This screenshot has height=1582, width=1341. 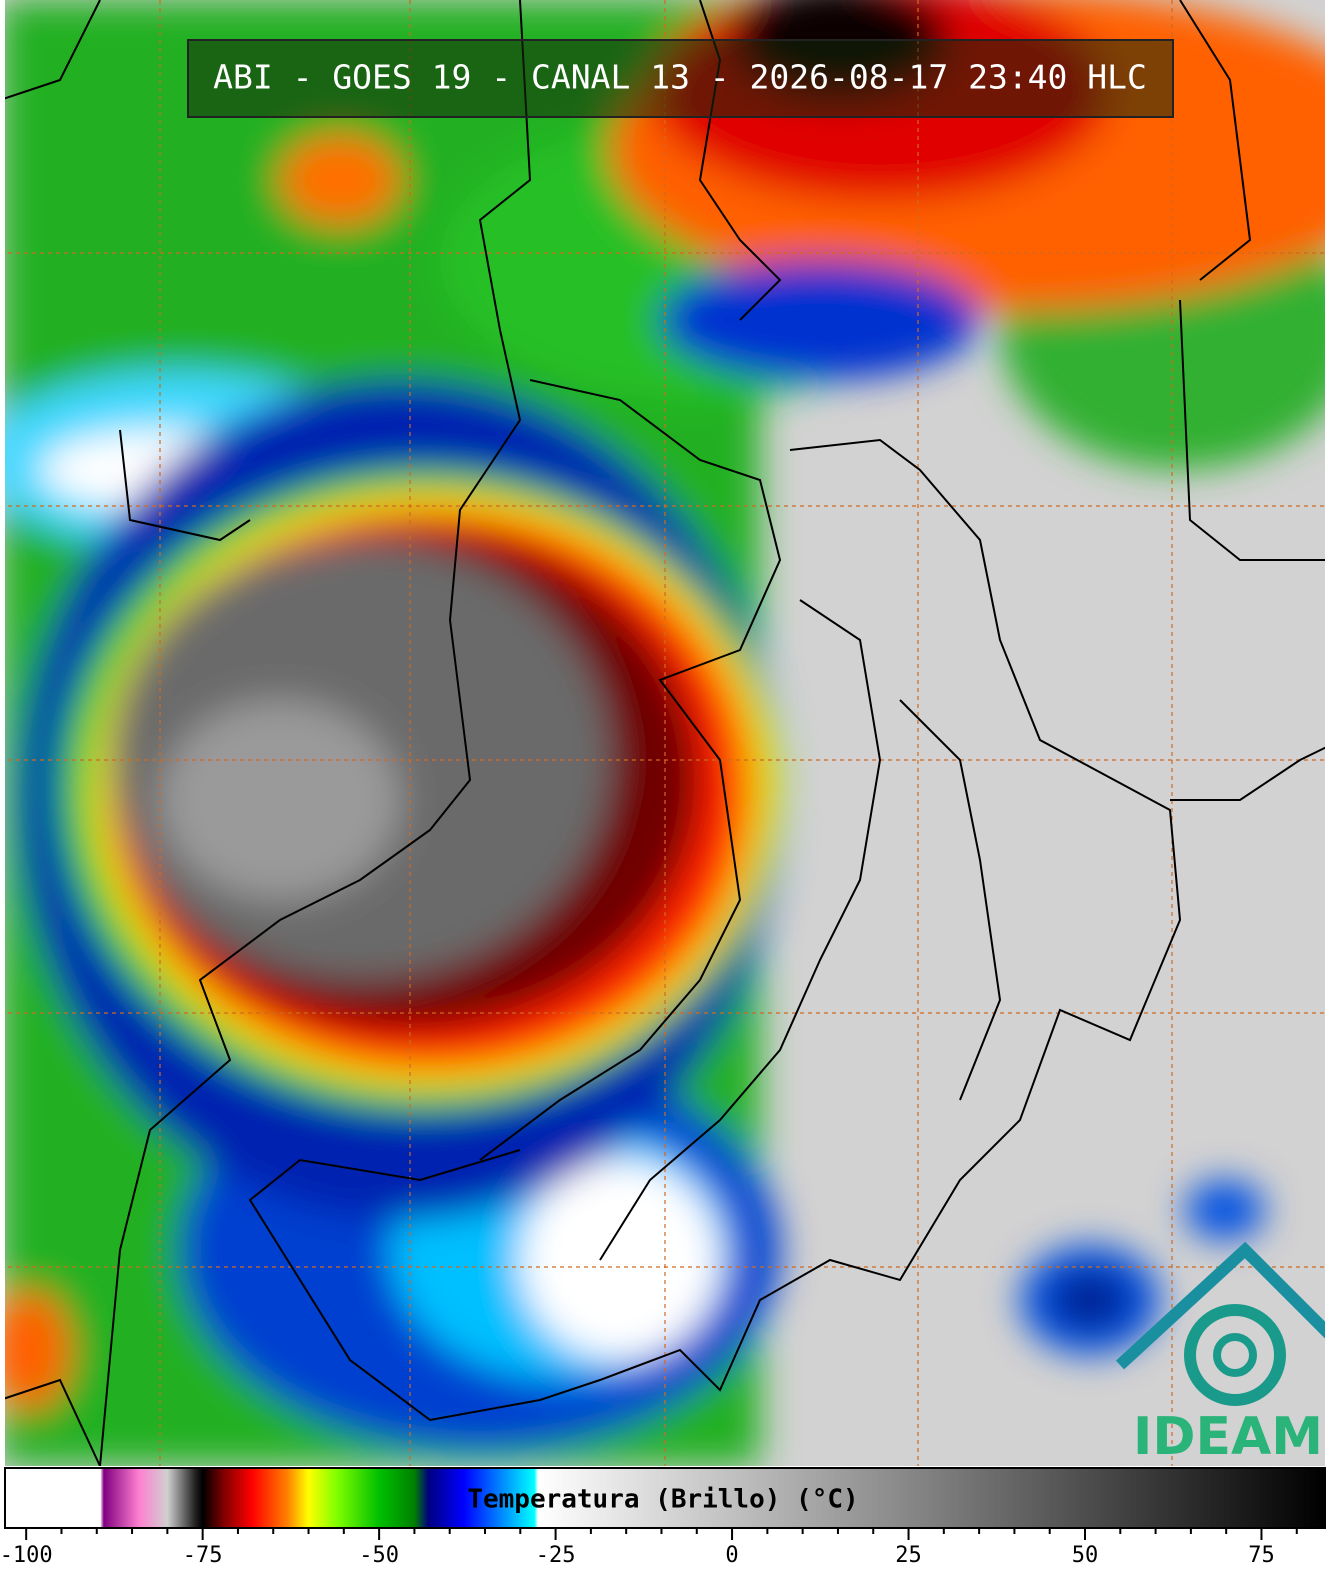 What do you see at coordinates (1228, 1437) in the screenshot?
I see `logo-text: IDEAM` at bounding box center [1228, 1437].